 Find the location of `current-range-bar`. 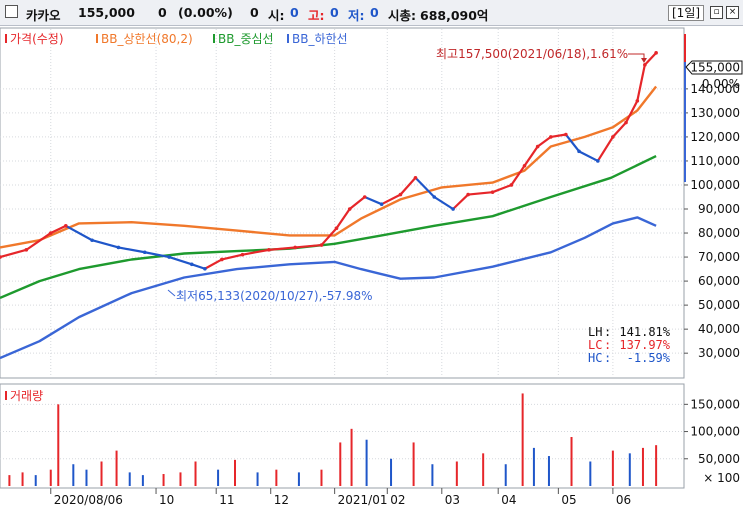

current-range-bar is located at coordinates (685, 108).